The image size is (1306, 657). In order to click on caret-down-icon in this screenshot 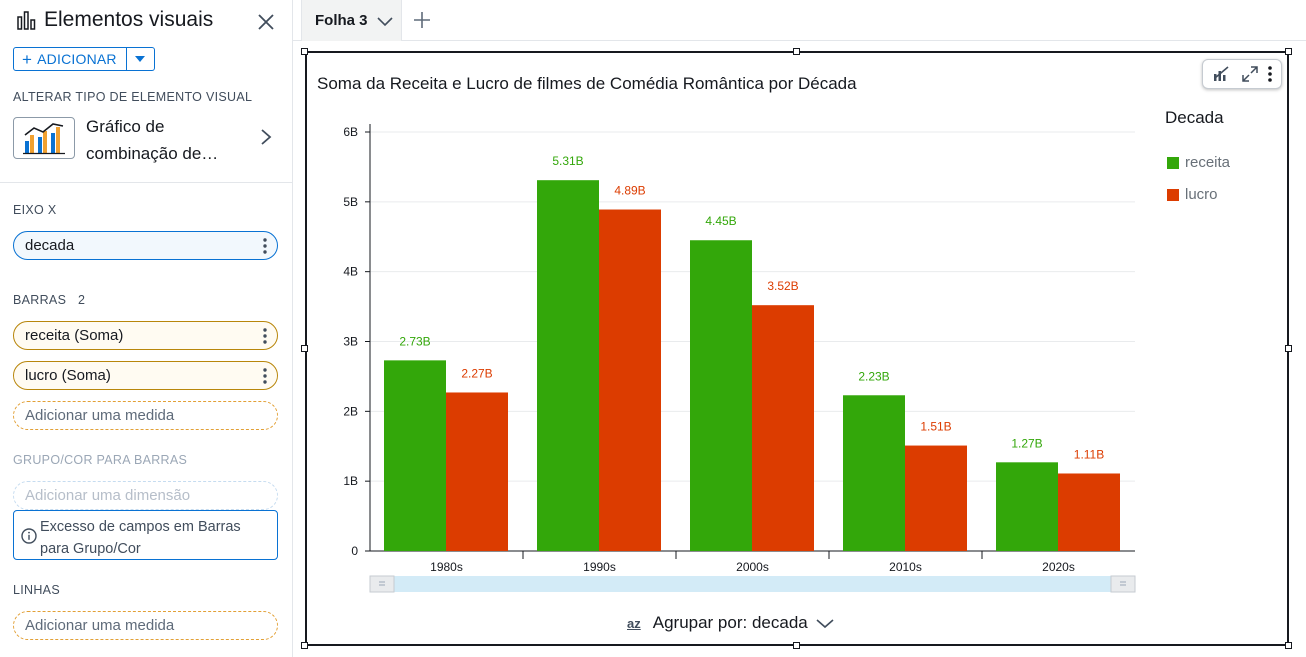, I will do `click(140, 59)`.